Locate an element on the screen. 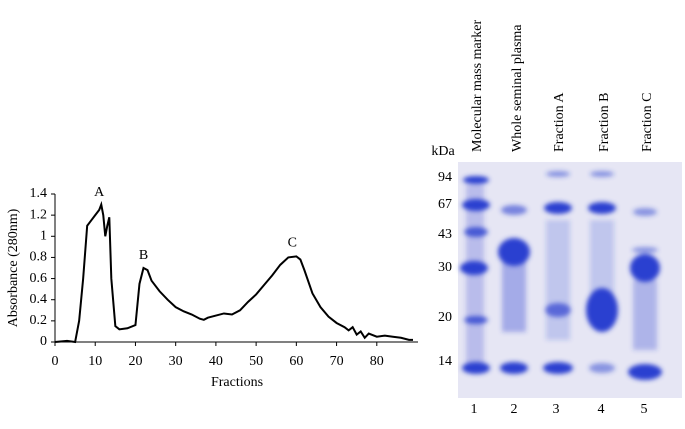 The image size is (685, 429). x-tick-label: 40 is located at coordinates (216, 361).